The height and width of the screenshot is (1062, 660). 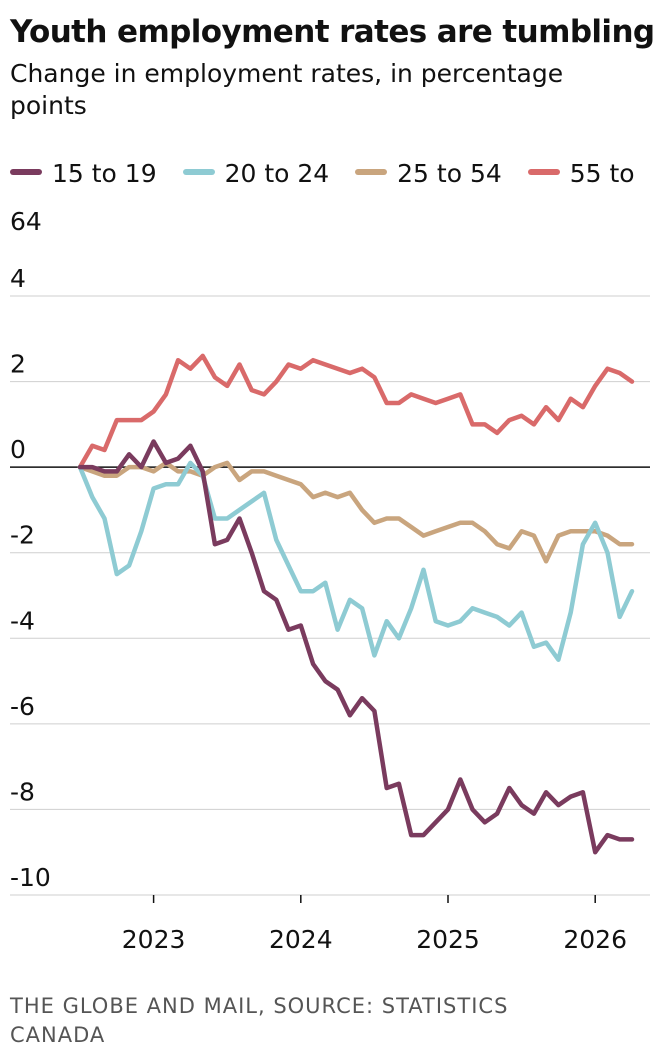 I want to click on y-tick-label: -4, so click(x=22, y=620).